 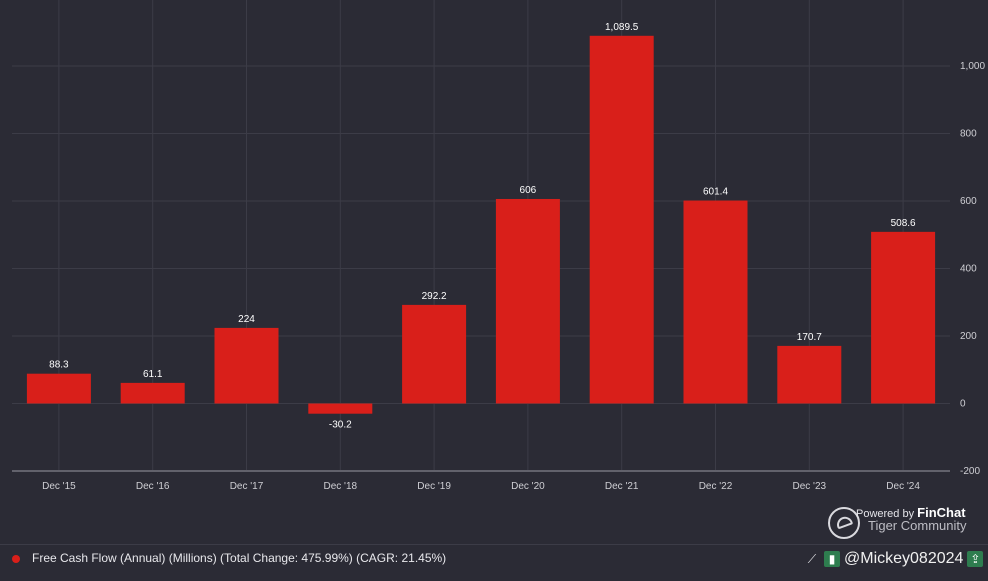 I want to click on data-label: 170.7, so click(x=809, y=337).